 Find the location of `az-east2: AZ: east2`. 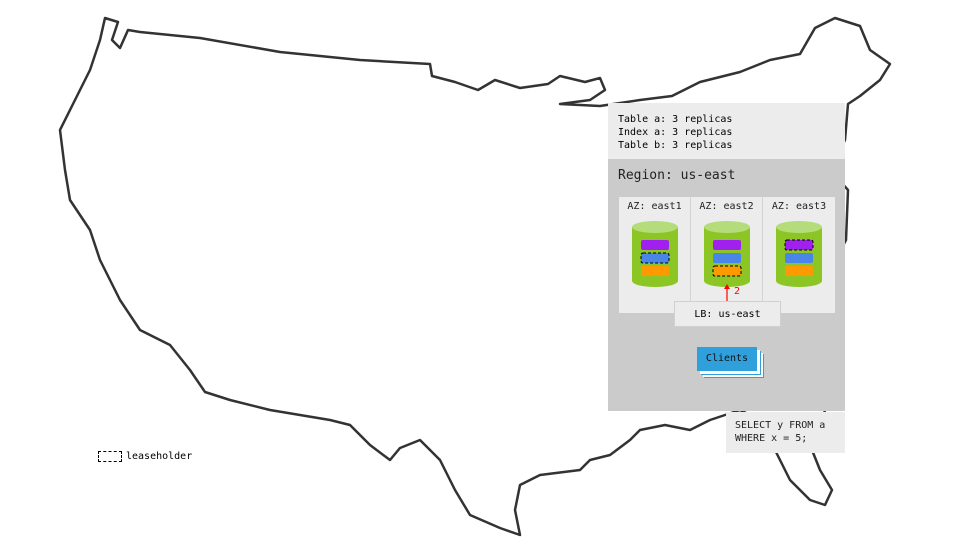

az-east2: AZ: east2 is located at coordinates (727, 255).